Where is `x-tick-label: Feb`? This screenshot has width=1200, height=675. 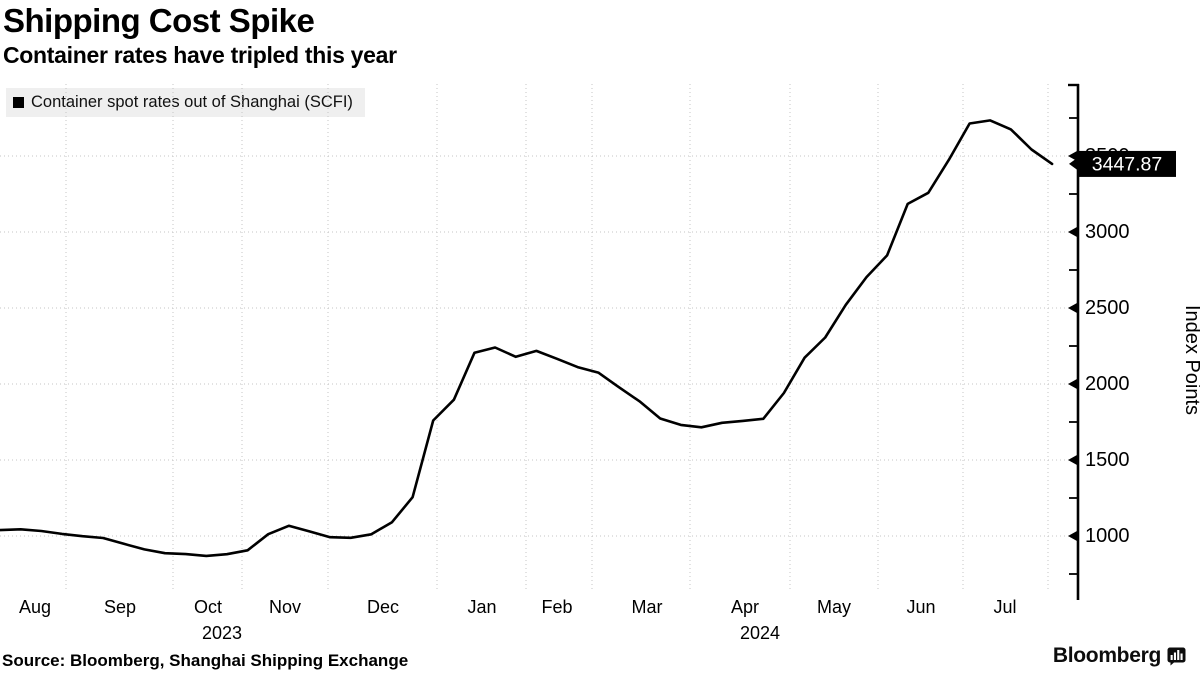
x-tick-label: Feb is located at coordinates (556, 607).